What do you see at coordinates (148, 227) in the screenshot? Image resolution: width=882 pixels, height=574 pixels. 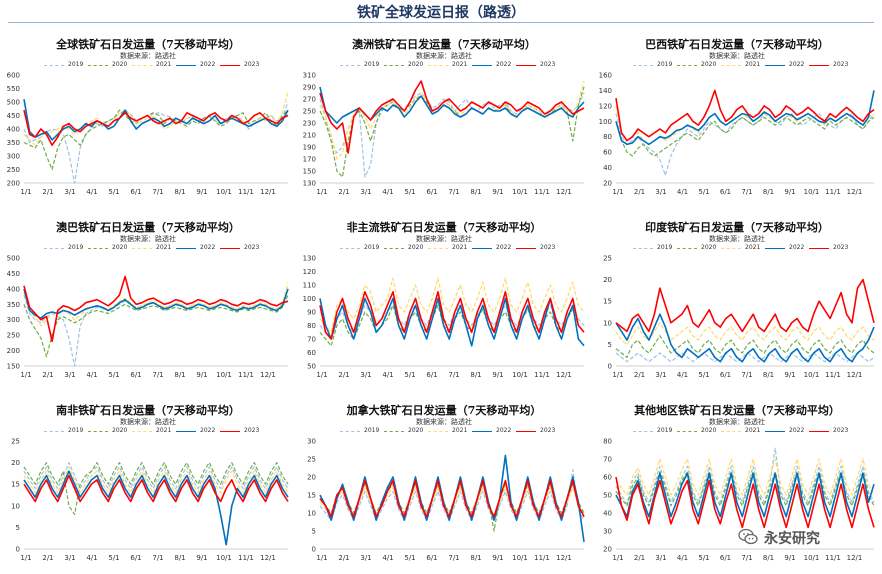 I see `chart-title: 澳巴铁矿石日发运量（7天移动平均）` at bounding box center [148, 227].